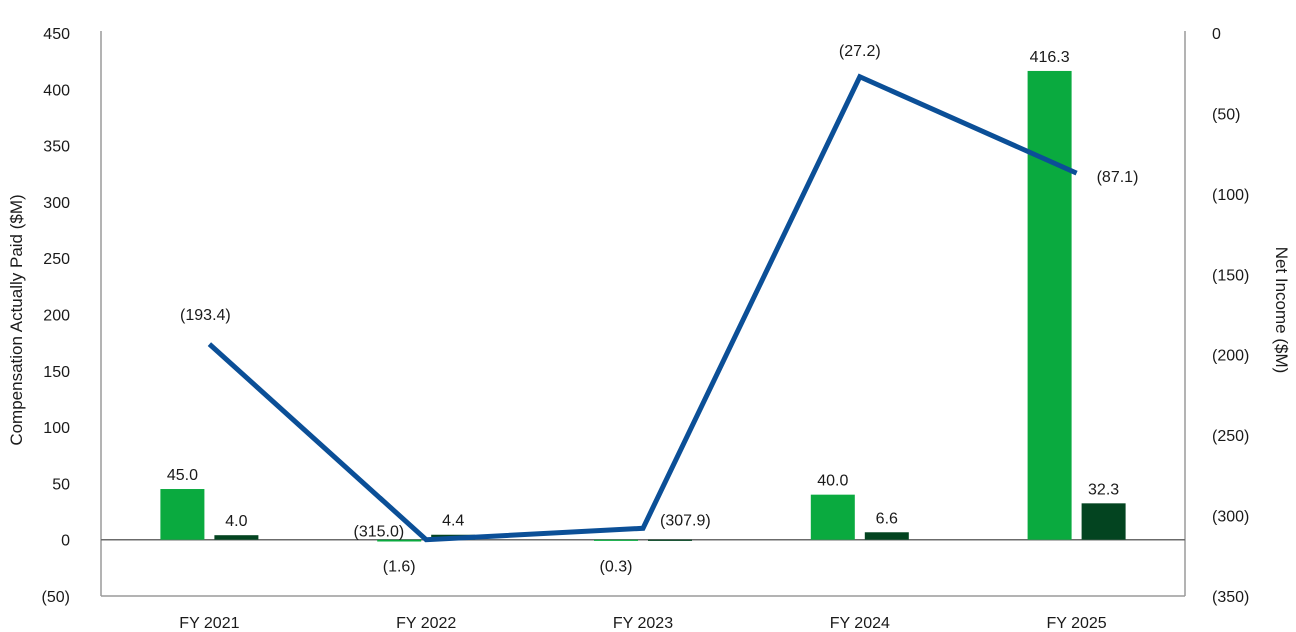  What do you see at coordinates (205, 315) in the screenshot?
I see `line-data-label: (193.4)` at bounding box center [205, 315].